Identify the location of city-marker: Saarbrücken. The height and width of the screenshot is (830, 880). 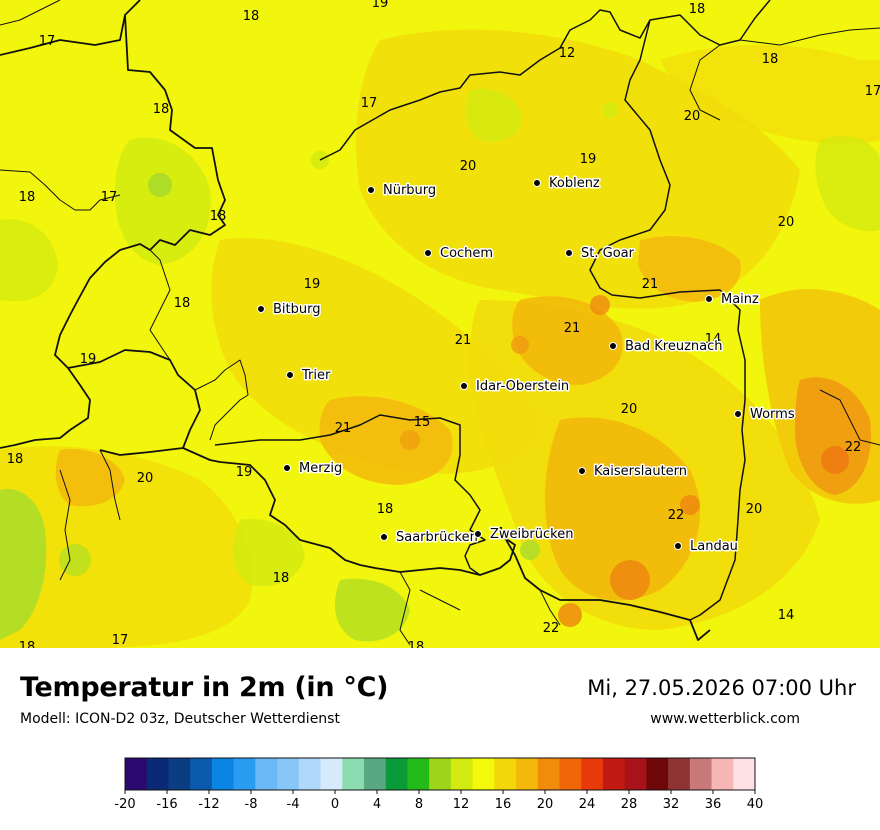
(429, 538).